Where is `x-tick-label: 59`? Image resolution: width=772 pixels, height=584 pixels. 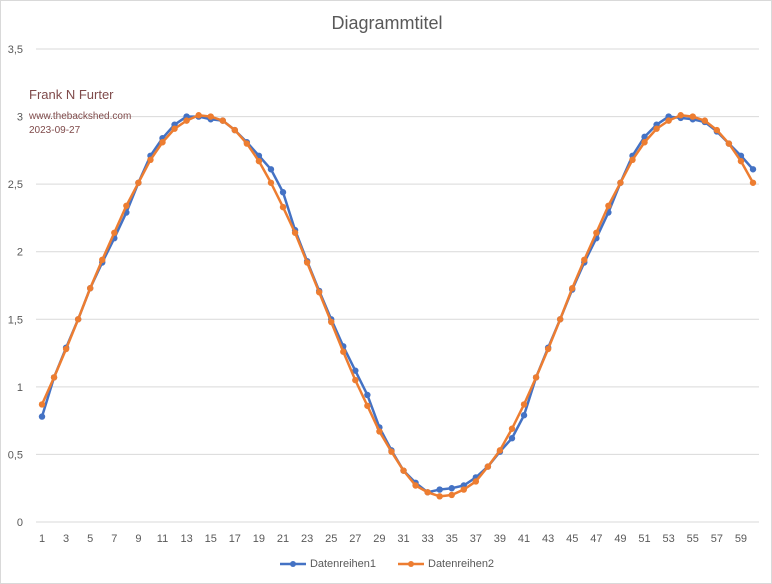 x-tick-label: 59 is located at coordinates (741, 539).